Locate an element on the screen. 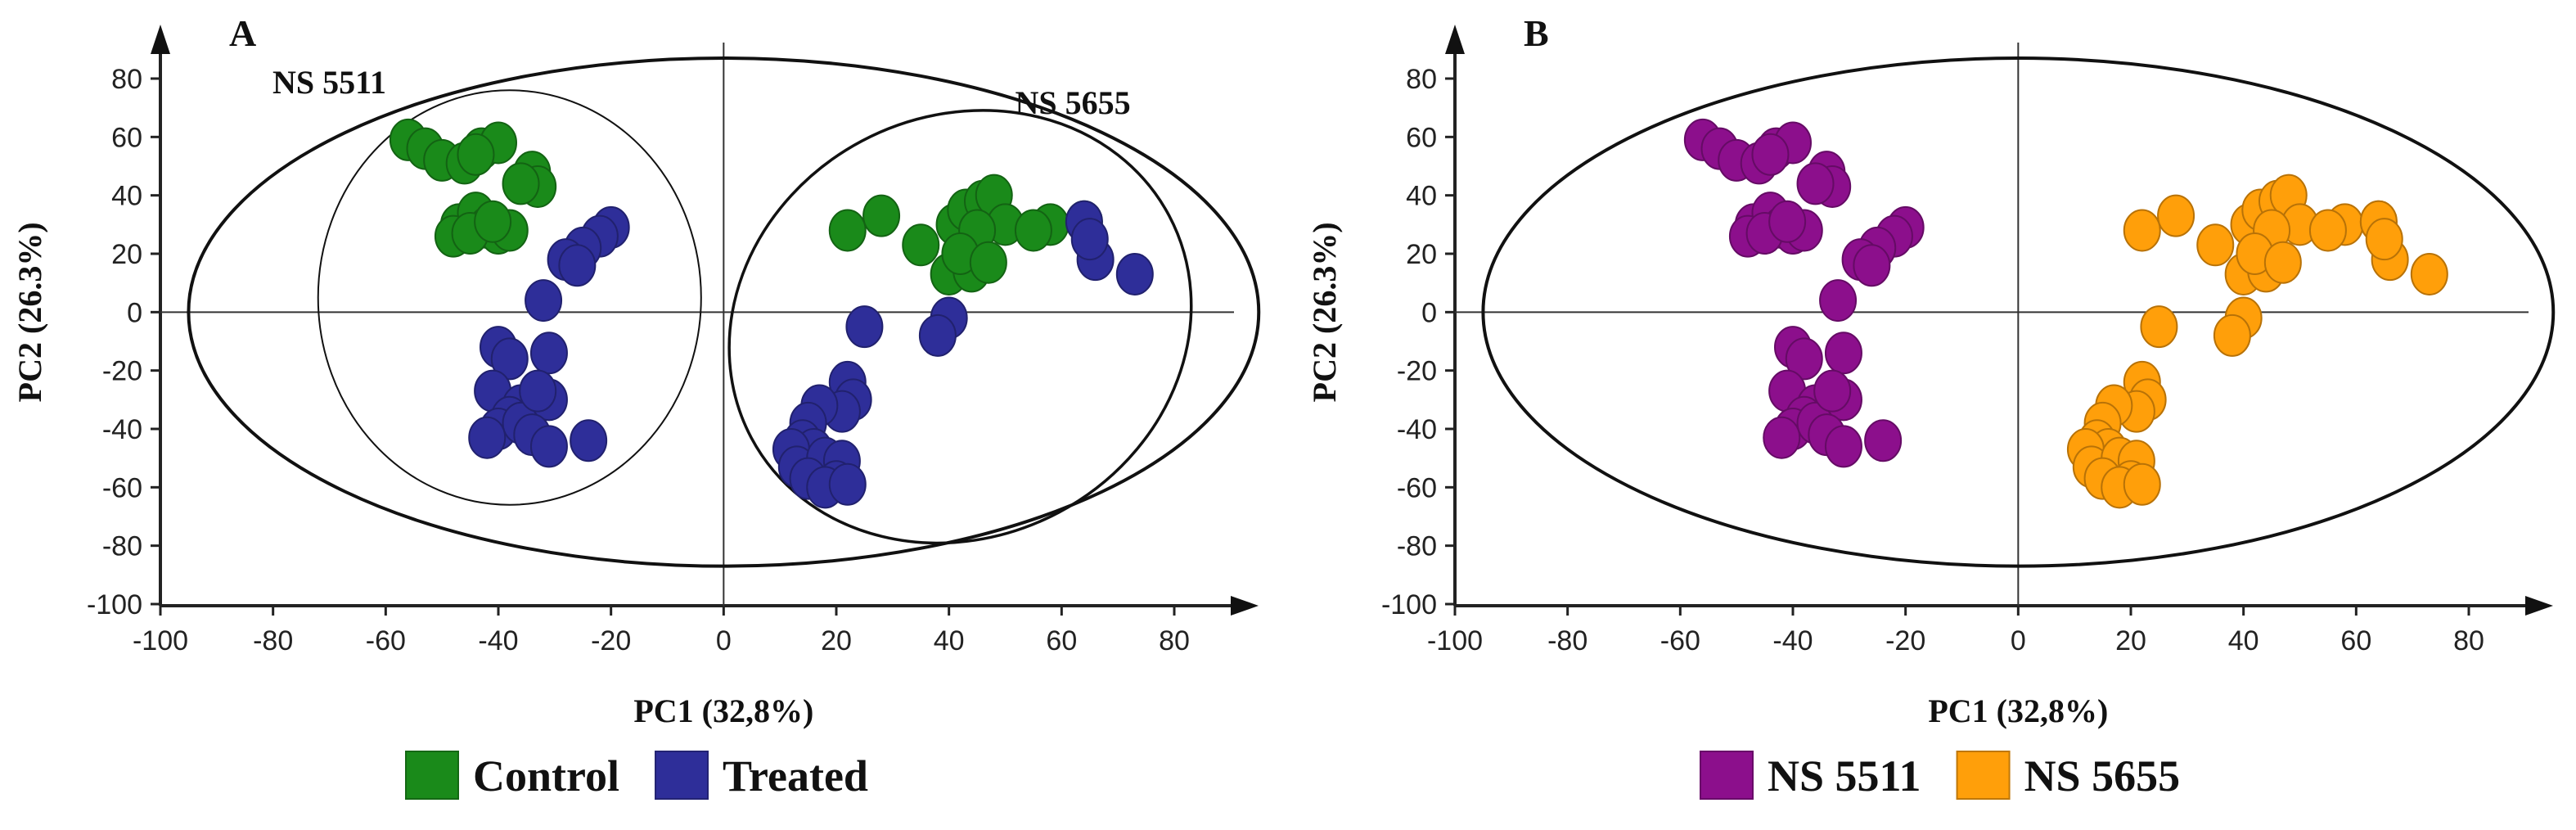 Image resolution: width=2576 pixels, height=830 pixels. legend: NS 5511 NS 5655 is located at coordinates (1940, 776).